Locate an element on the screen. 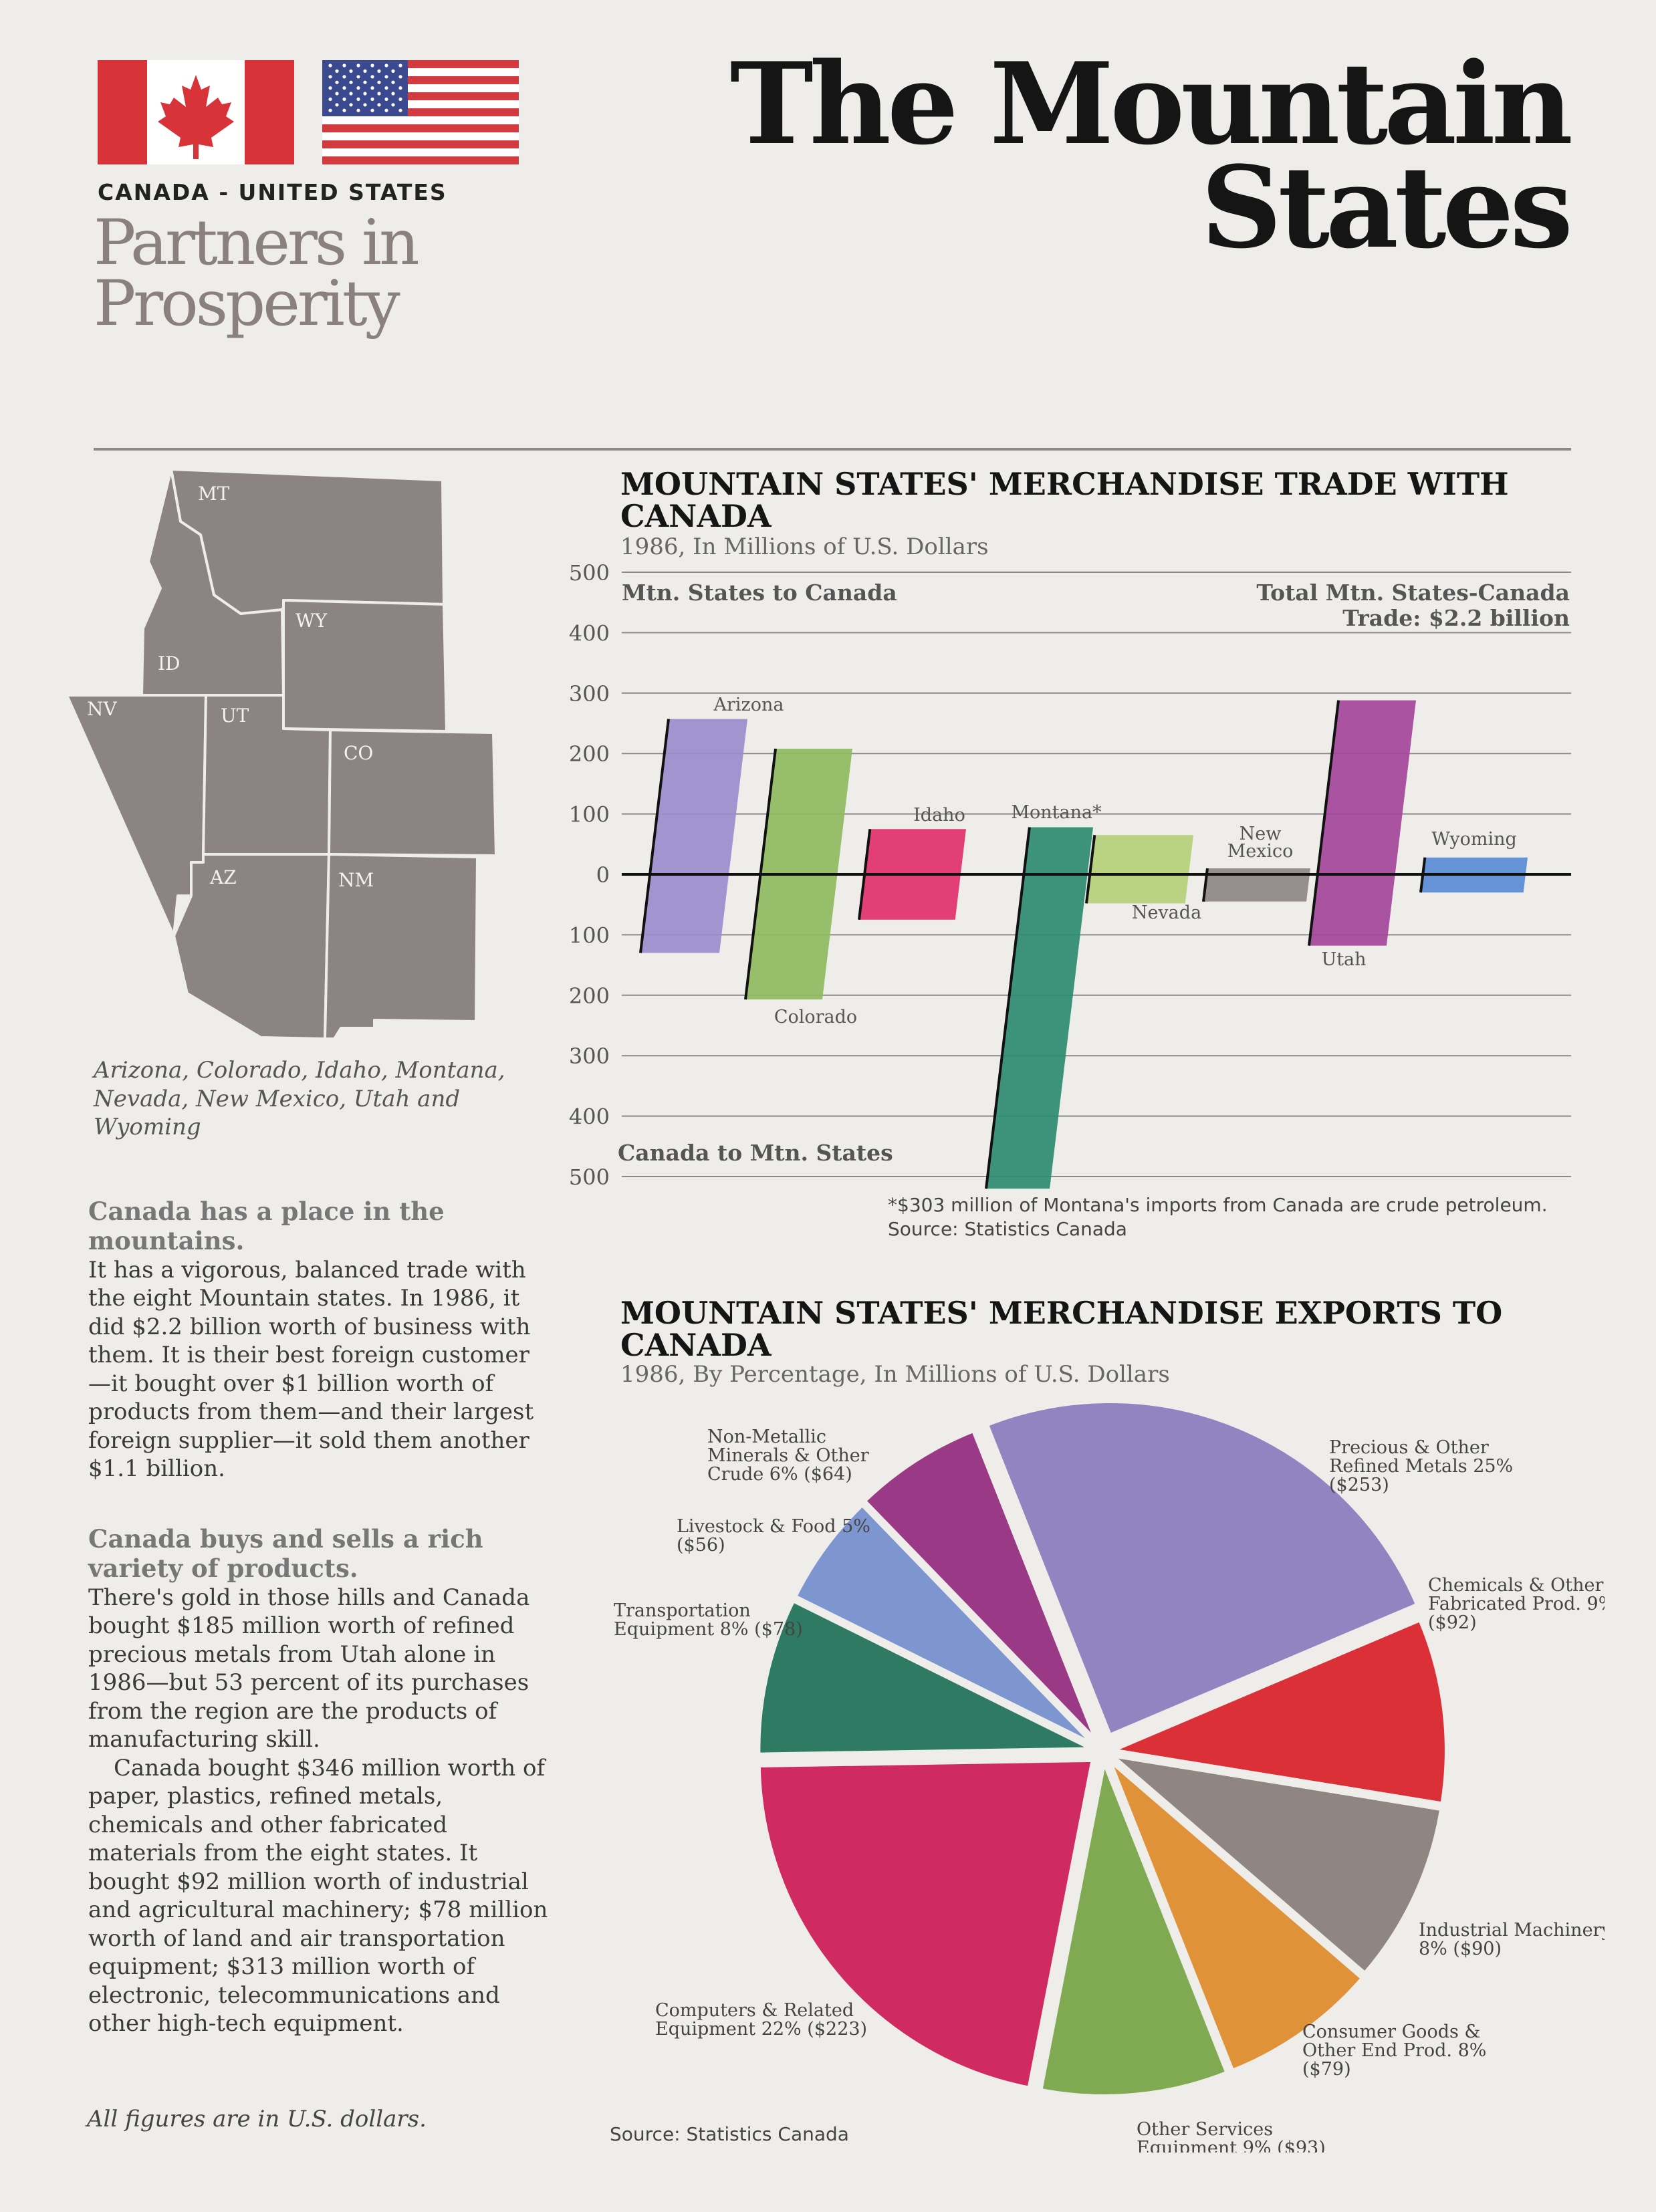 The height and width of the screenshot is (2212, 1656). divider is located at coordinates (833, 449).